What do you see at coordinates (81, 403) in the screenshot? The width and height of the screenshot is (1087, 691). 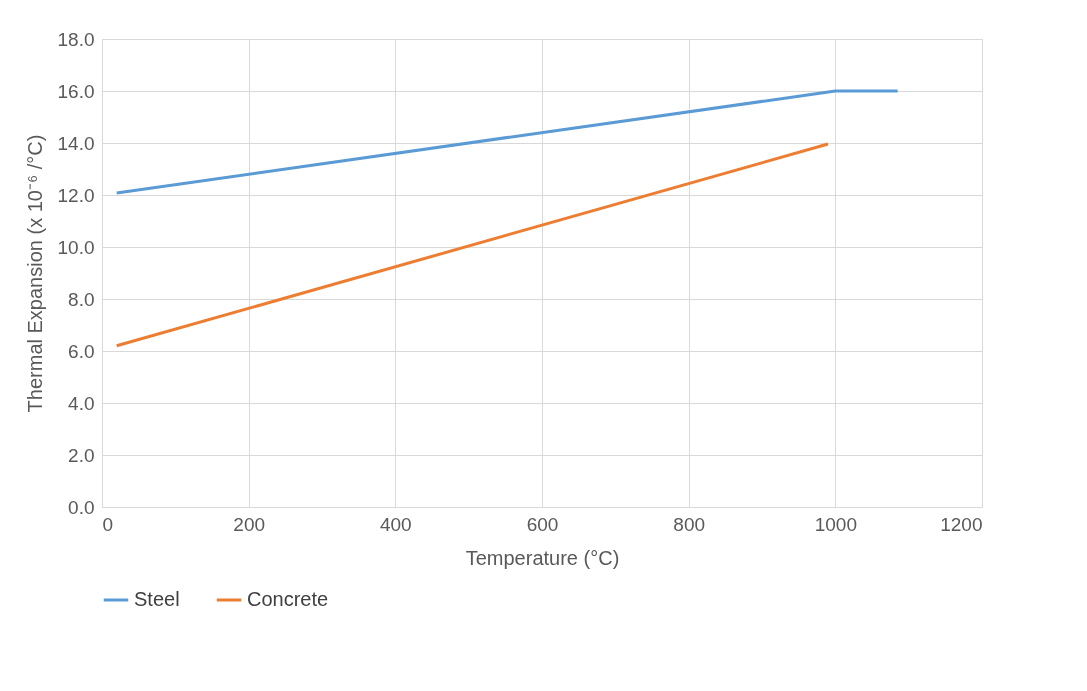 I see `y-tick-label: 4.0` at bounding box center [81, 403].